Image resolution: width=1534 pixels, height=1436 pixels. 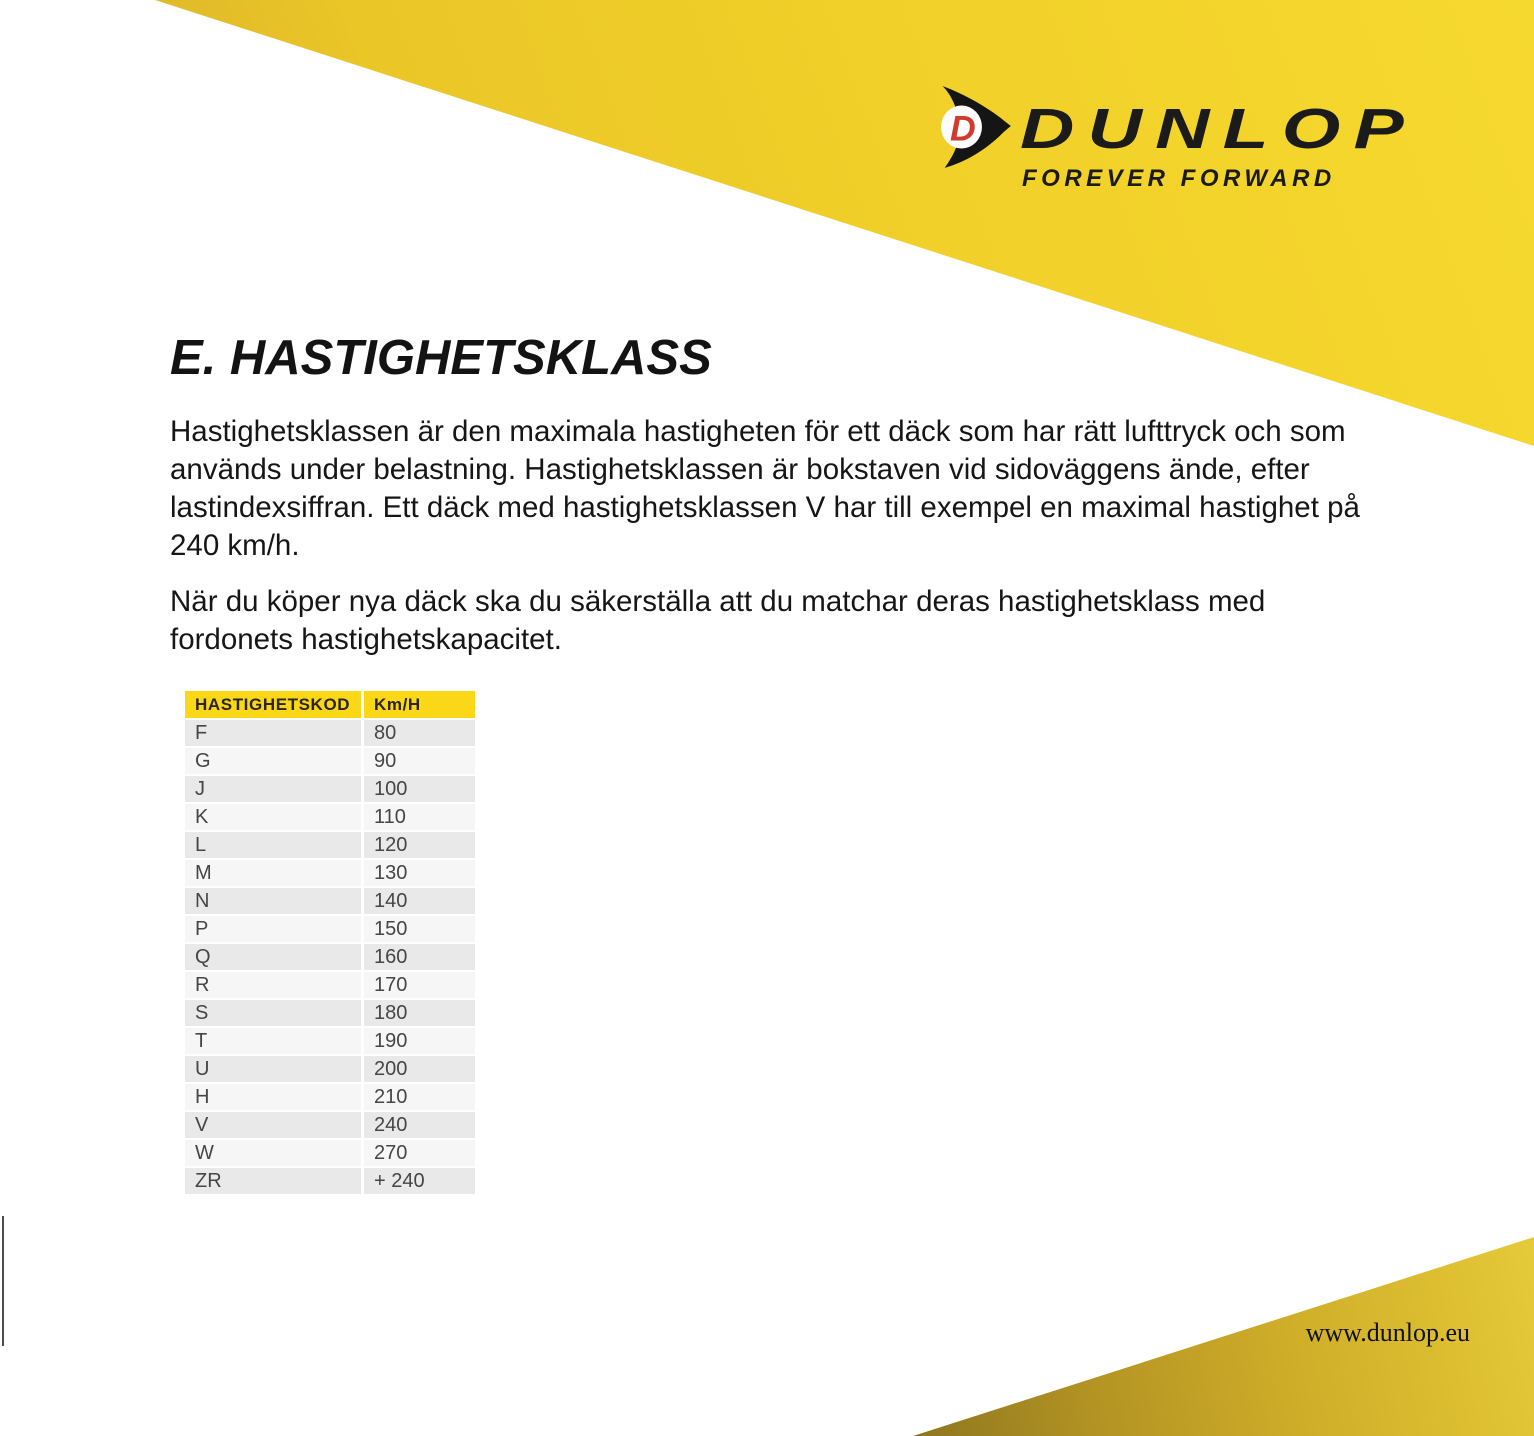 What do you see at coordinates (273, 1069) in the screenshot?
I see `speed-code-cell: U` at bounding box center [273, 1069].